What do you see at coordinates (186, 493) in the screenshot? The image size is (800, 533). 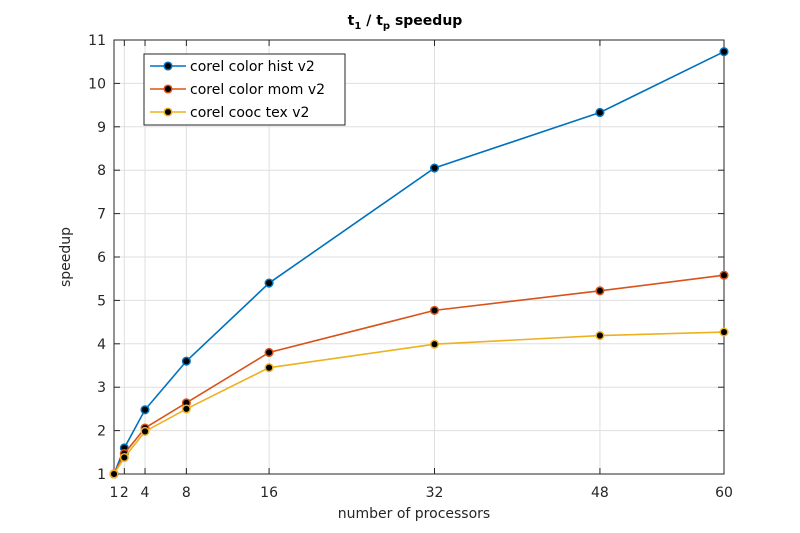 I see `x-tick-label: 8` at bounding box center [186, 493].